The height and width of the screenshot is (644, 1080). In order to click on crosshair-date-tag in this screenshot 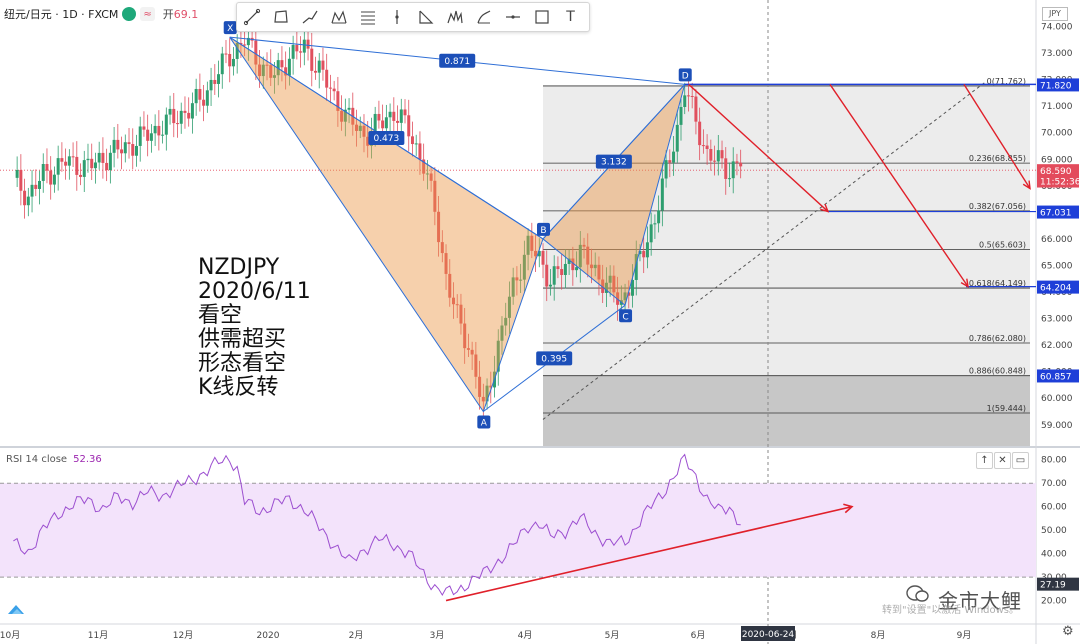, I will do `click(768, 633)`.